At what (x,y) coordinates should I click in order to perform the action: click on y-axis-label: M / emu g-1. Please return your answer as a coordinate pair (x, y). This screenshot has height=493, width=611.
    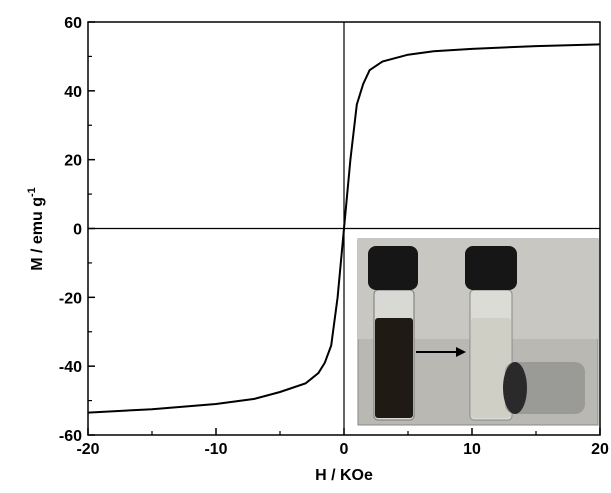
    Looking at the image, I should click on (36, 229).